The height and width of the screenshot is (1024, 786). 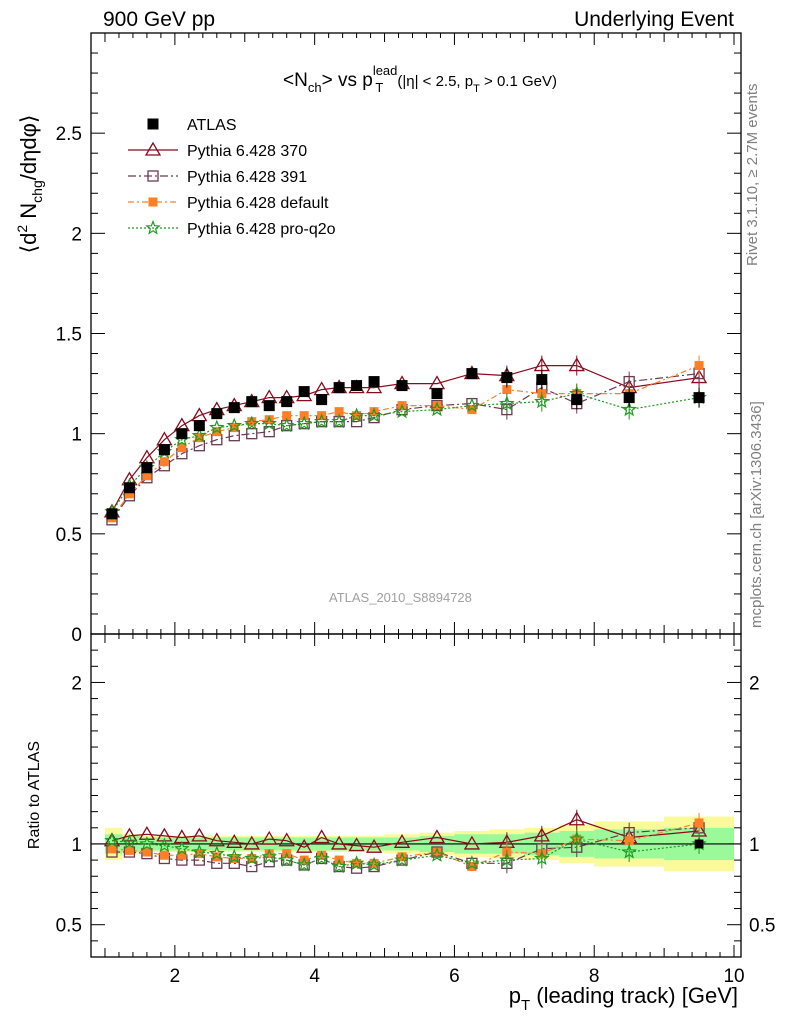 I want to click on ratio-series, so click(x=405, y=841).